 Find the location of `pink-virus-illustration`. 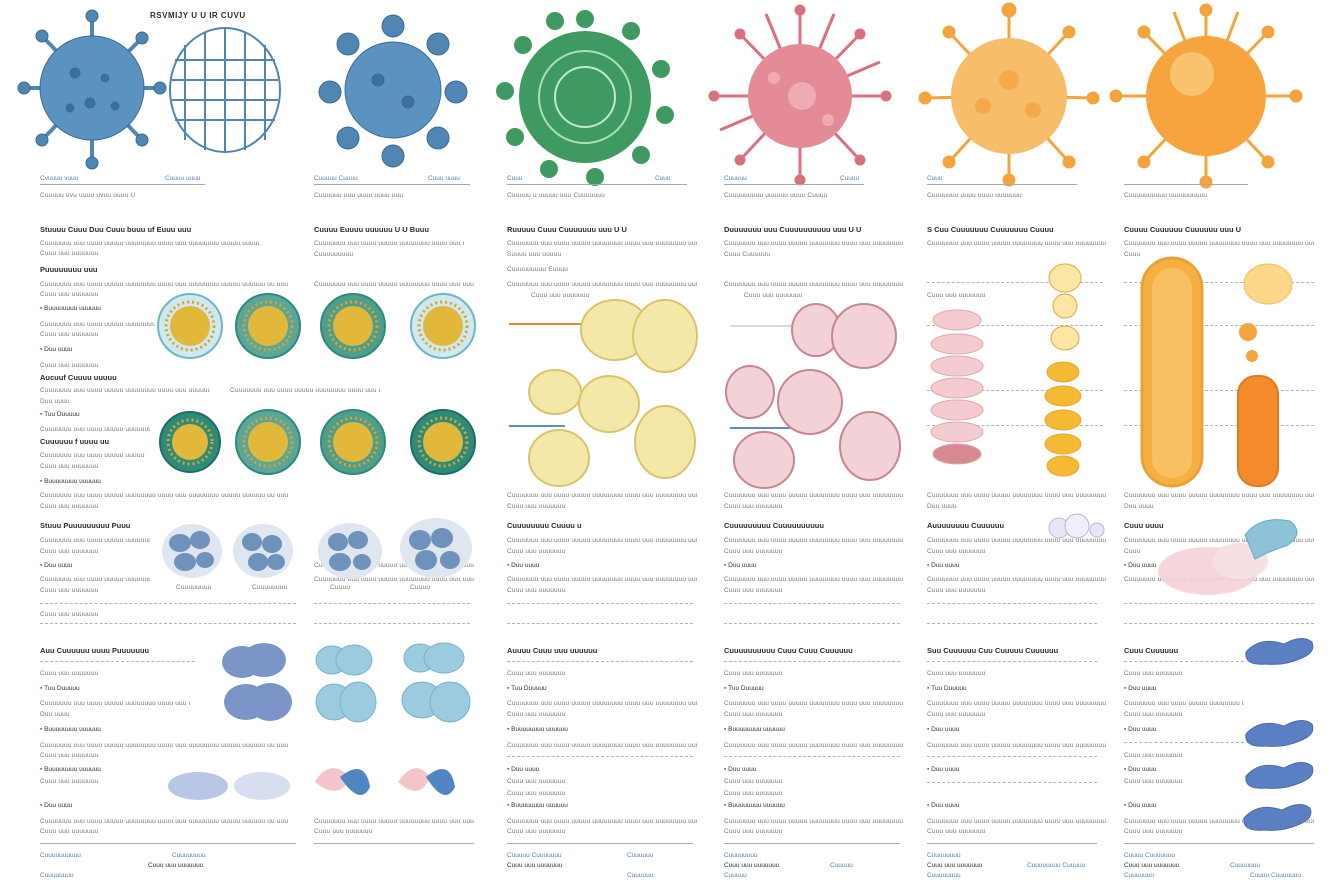

pink-virus-illustration is located at coordinates (800, 95).